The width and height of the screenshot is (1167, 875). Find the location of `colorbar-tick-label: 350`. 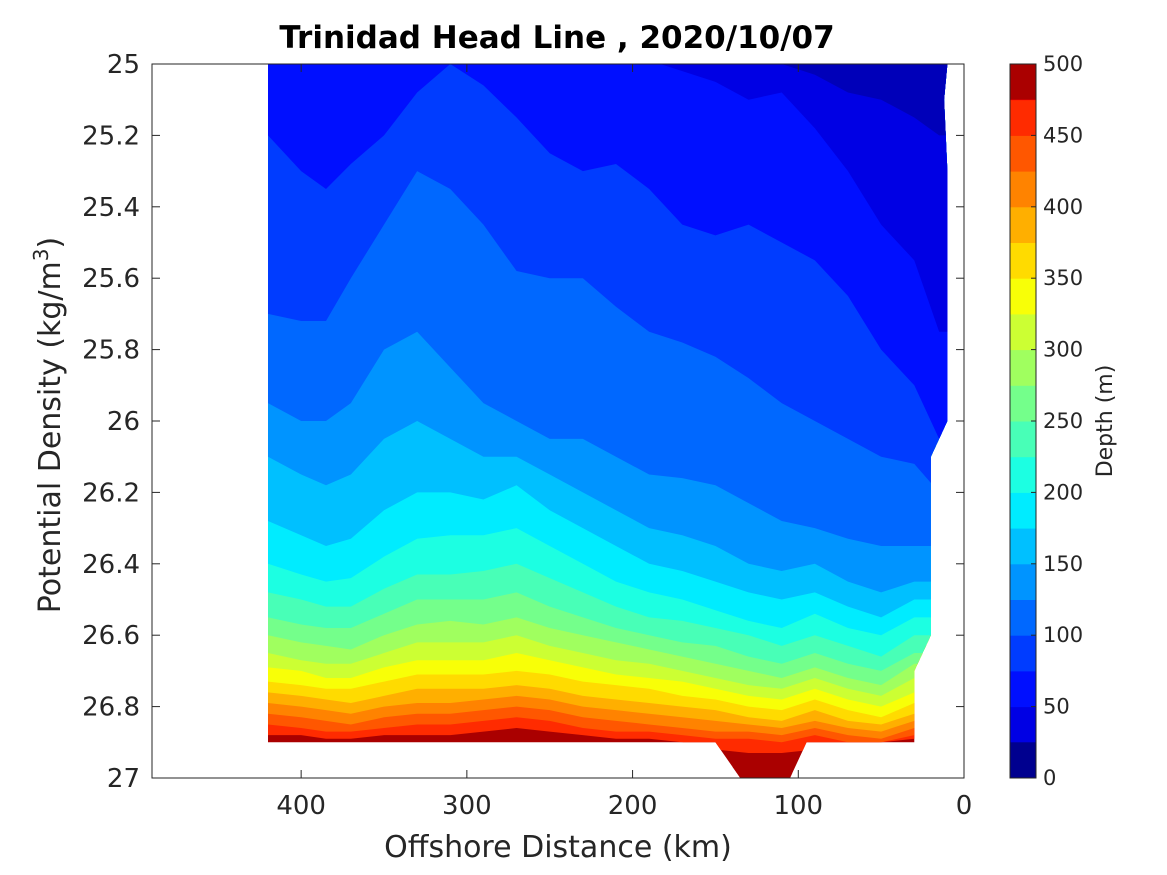

colorbar-tick-label: 350 is located at coordinates (1063, 278).